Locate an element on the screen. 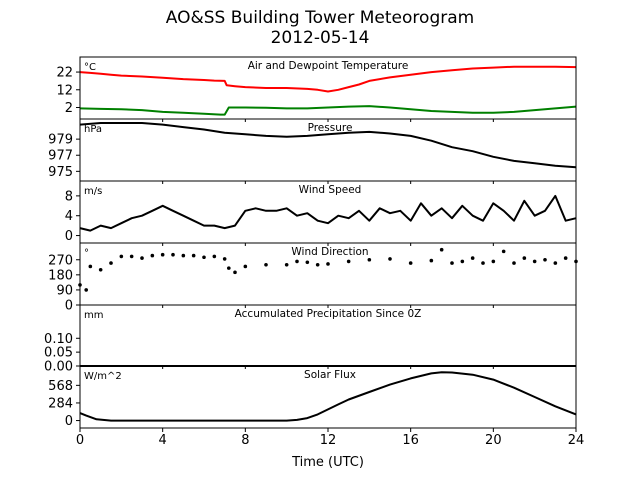 The image size is (640, 480). y-tick-label: 270 is located at coordinates (60, 260).